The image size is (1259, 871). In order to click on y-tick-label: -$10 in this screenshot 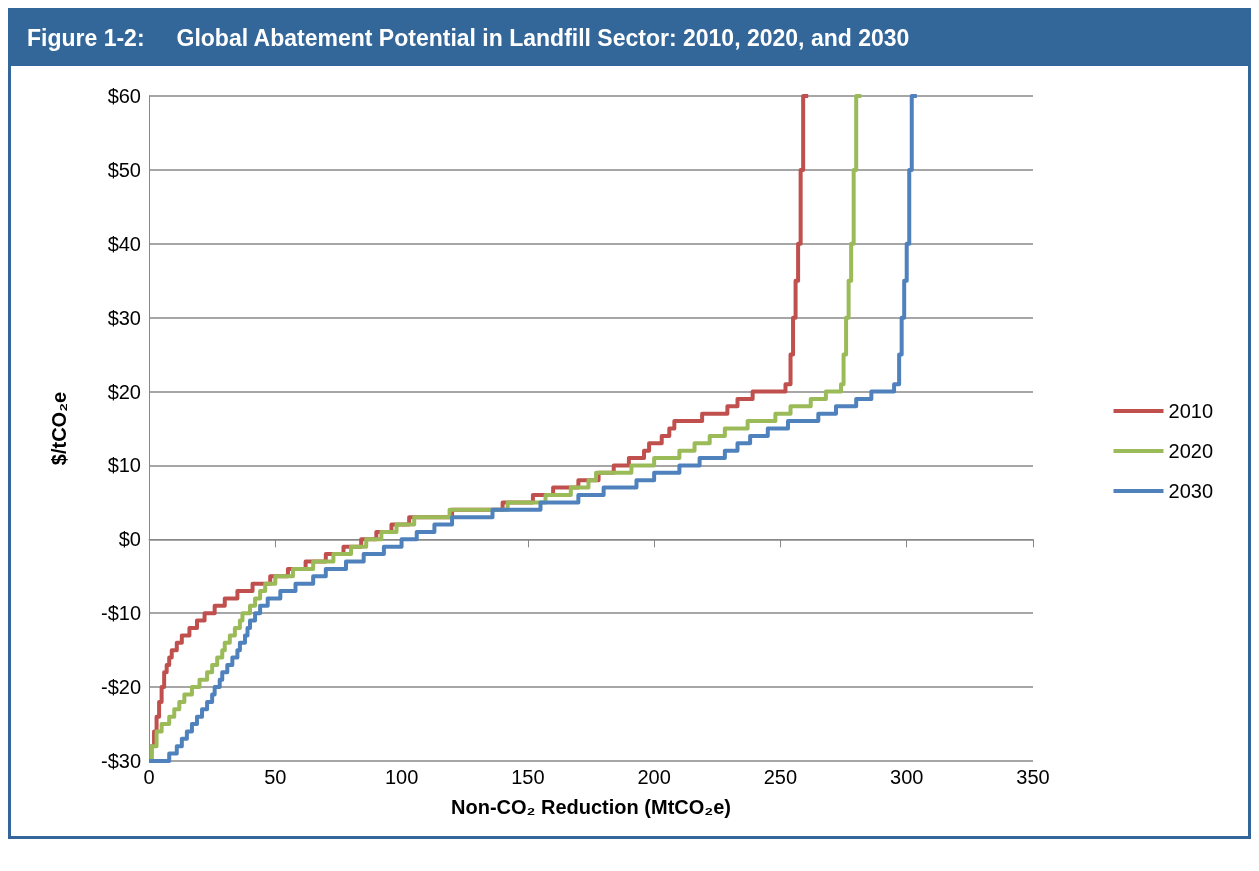, I will do `click(120, 613)`.